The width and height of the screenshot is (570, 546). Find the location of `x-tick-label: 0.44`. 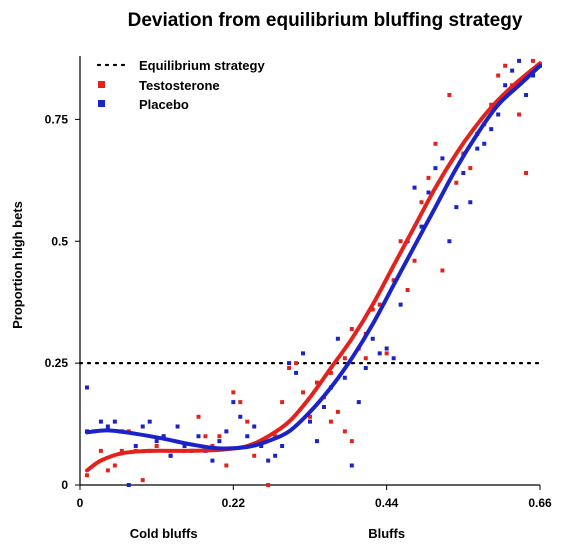

x-tick-label: 0.44 is located at coordinates (387, 503).